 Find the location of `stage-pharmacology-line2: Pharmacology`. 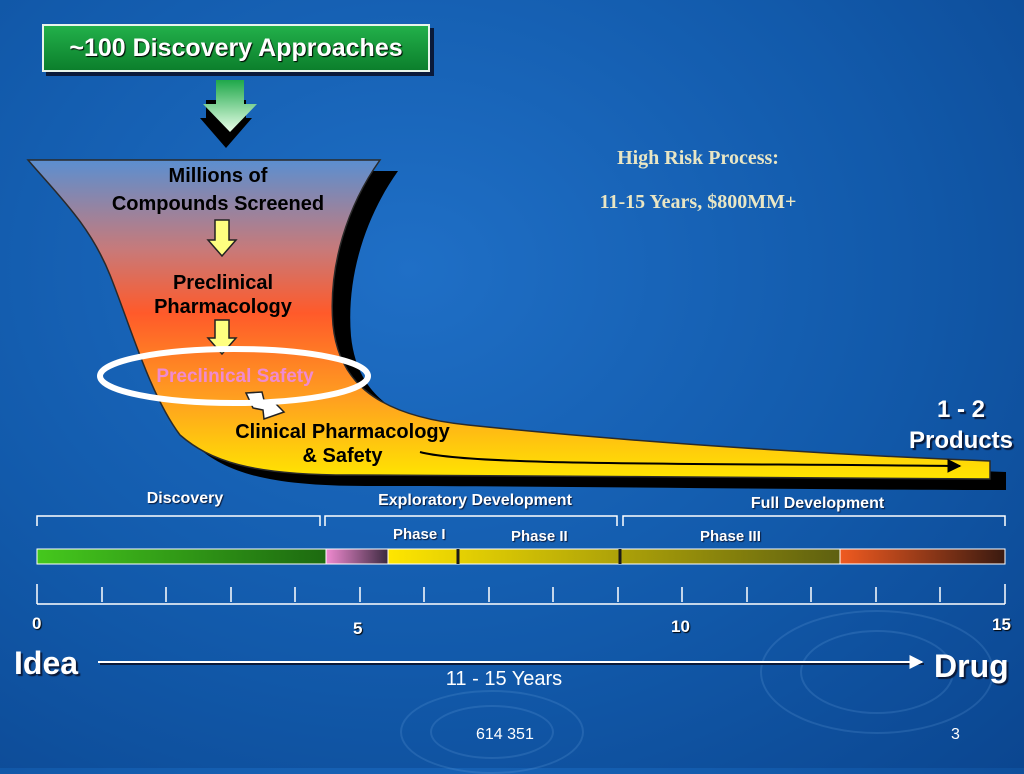

stage-pharmacology-line2: Pharmacology is located at coordinates (223, 307).